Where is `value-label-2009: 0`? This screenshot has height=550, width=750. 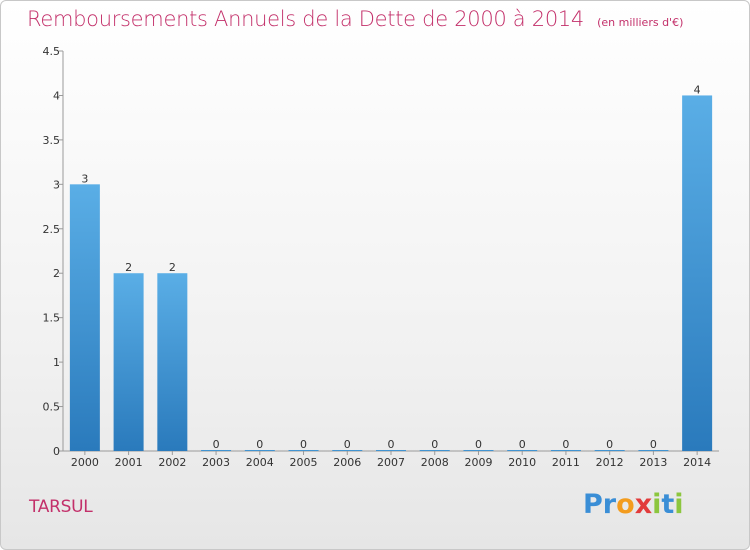
value-label-2009: 0 is located at coordinates (478, 444).